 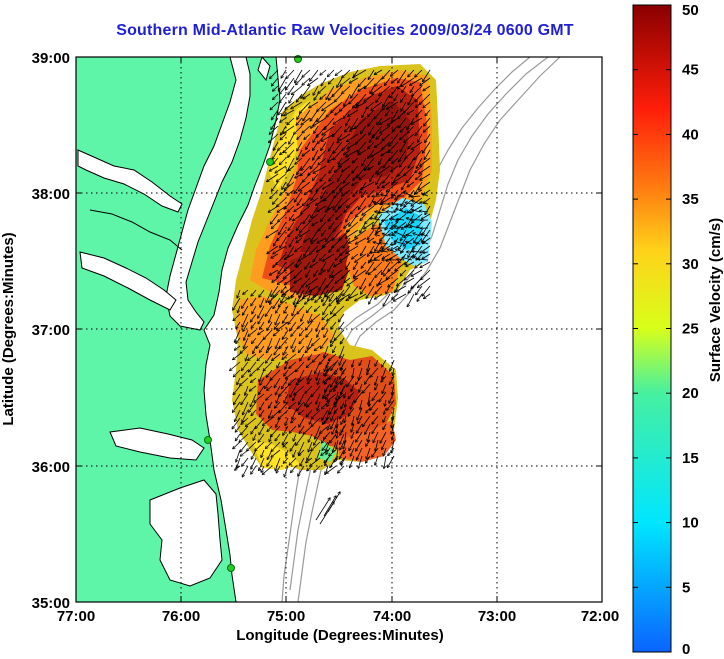 What do you see at coordinates (327, 508) in the screenshot?
I see `stray-vectors` at bounding box center [327, 508].